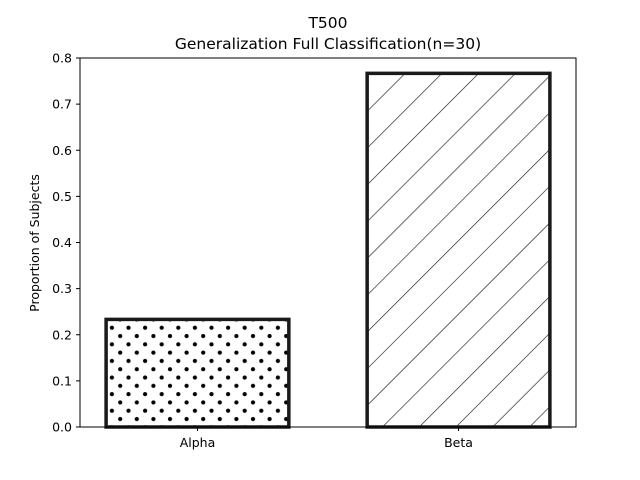  Describe the element at coordinates (62, 288) in the screenshot. I see `y-tick-label: 0.3` at that location.